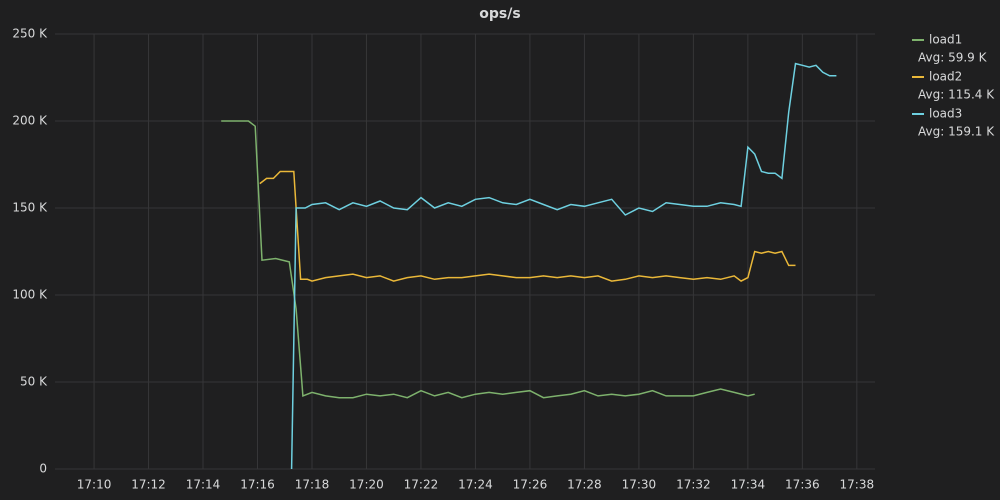 The width and height of the screenshot is (1000, 500). What do you see at coordinates (203, 485) in the screenshot?
I see `x-tick-label: 17:14` at bounding box center [203, 485].